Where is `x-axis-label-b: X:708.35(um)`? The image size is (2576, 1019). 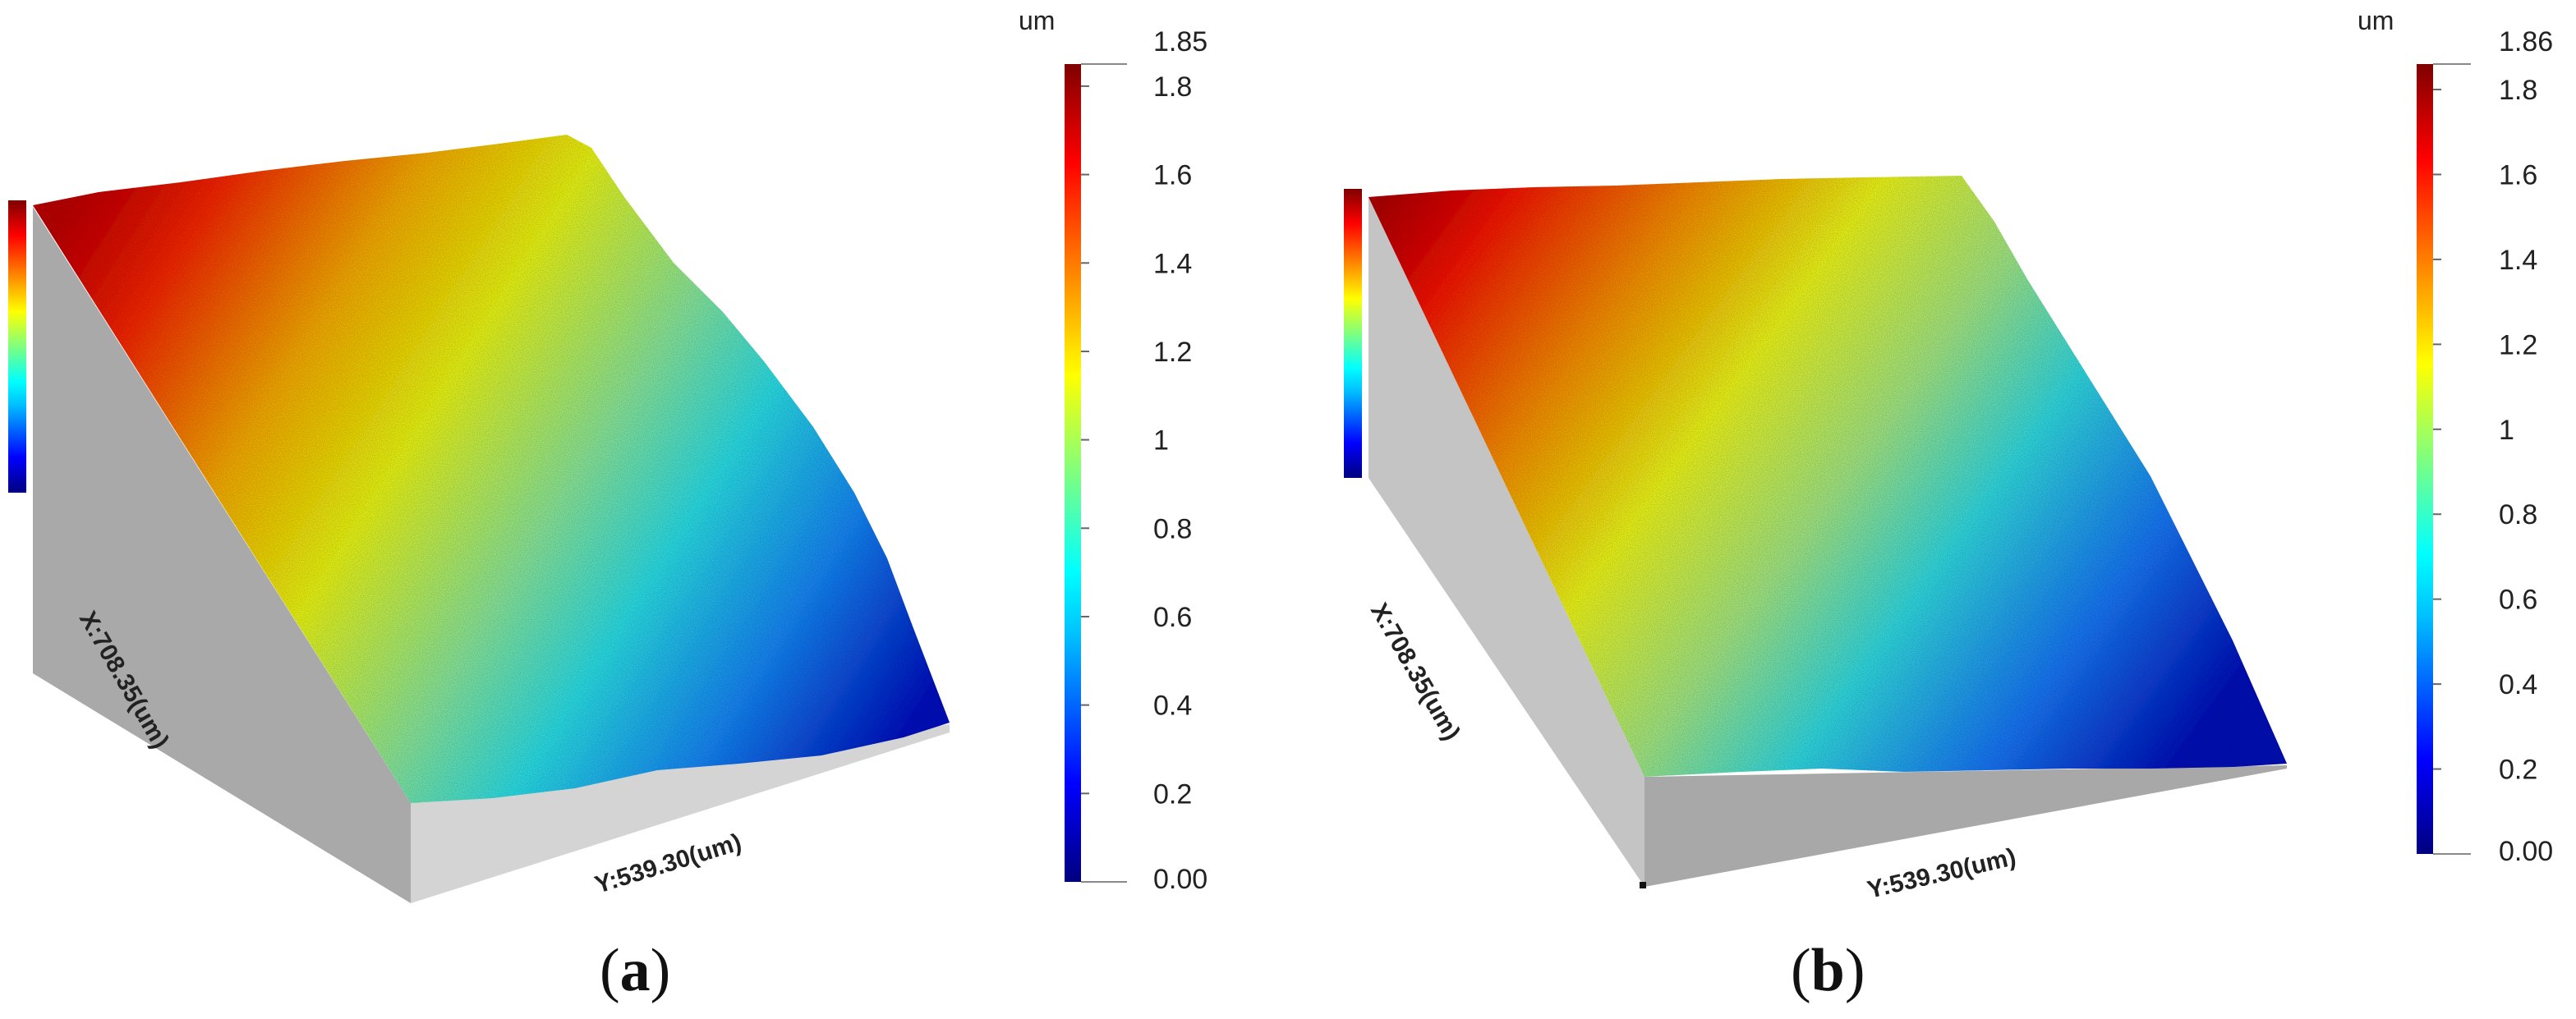
x-axis-label-b: X:708.35(um) is located at coordinates (1415, 672).